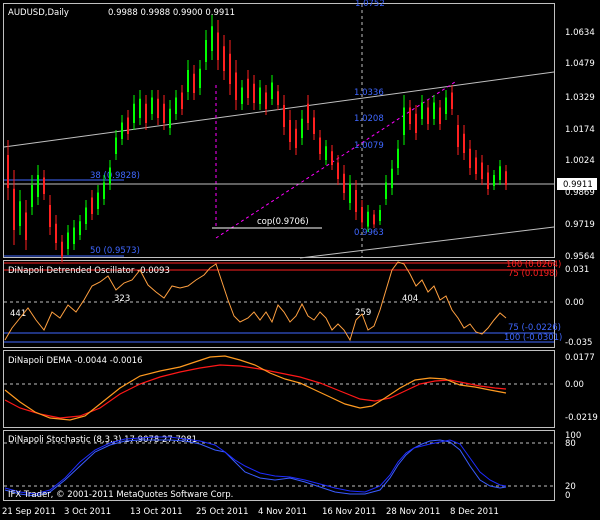 This screenshot has height=520, width=600. Describe the element at coordinates (255, 301) in the screenshot. I see `oscillator-line` at that location.